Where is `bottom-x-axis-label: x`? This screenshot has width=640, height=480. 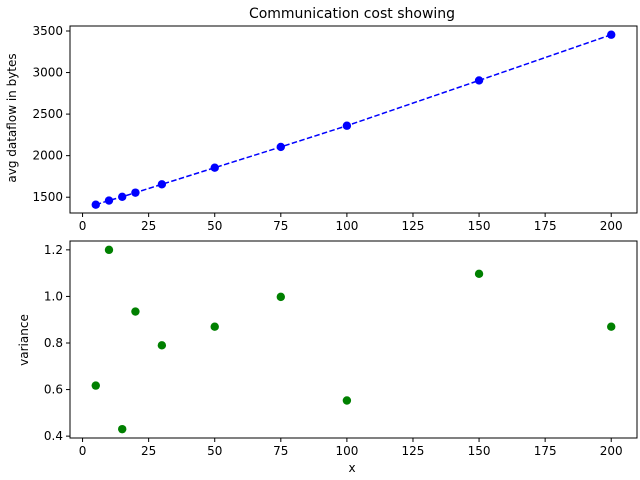
bottom-x-axis-label: x is located at coordinates (351, 468).